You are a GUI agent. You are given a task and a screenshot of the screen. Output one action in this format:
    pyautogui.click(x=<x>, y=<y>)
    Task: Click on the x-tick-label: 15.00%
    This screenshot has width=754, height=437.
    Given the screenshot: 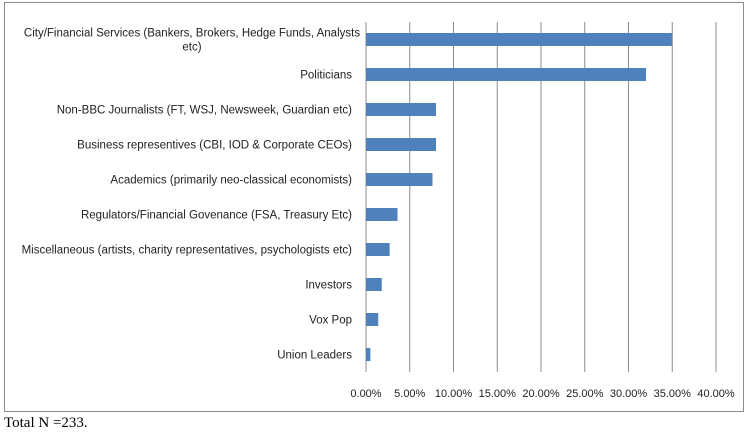 What is the action you would take?
    pyautogui.click(x=498, y=394)
    